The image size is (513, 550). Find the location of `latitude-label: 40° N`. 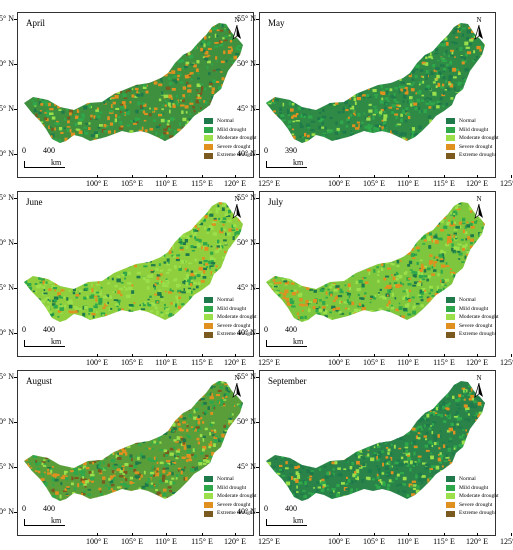

latitude-label: 40° N is located at coordinates (7, 511).